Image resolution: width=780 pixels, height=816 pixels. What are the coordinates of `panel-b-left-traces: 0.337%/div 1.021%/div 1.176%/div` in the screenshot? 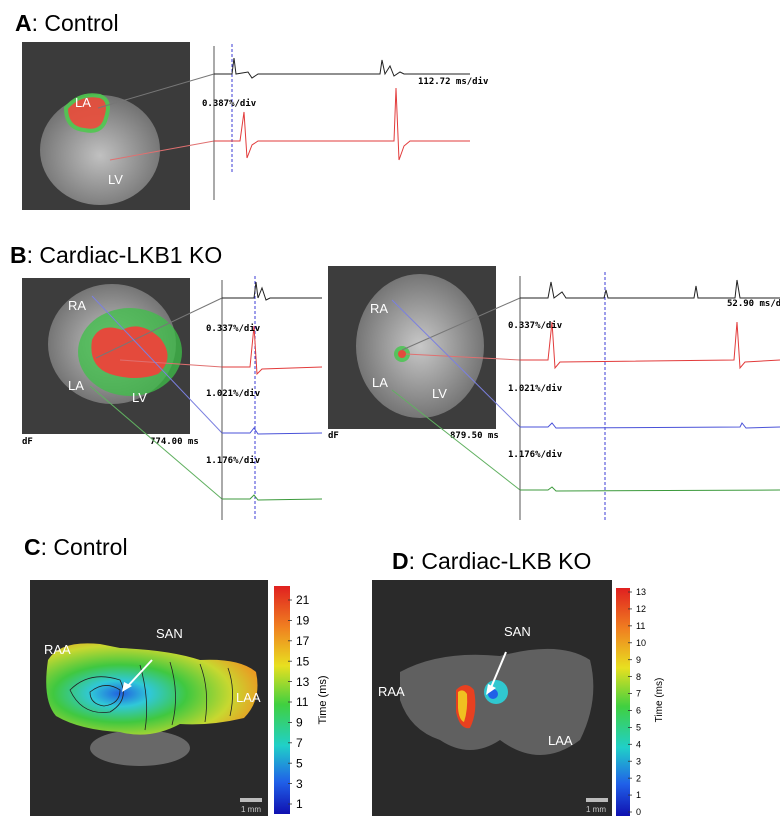 It's located at (264, 398).